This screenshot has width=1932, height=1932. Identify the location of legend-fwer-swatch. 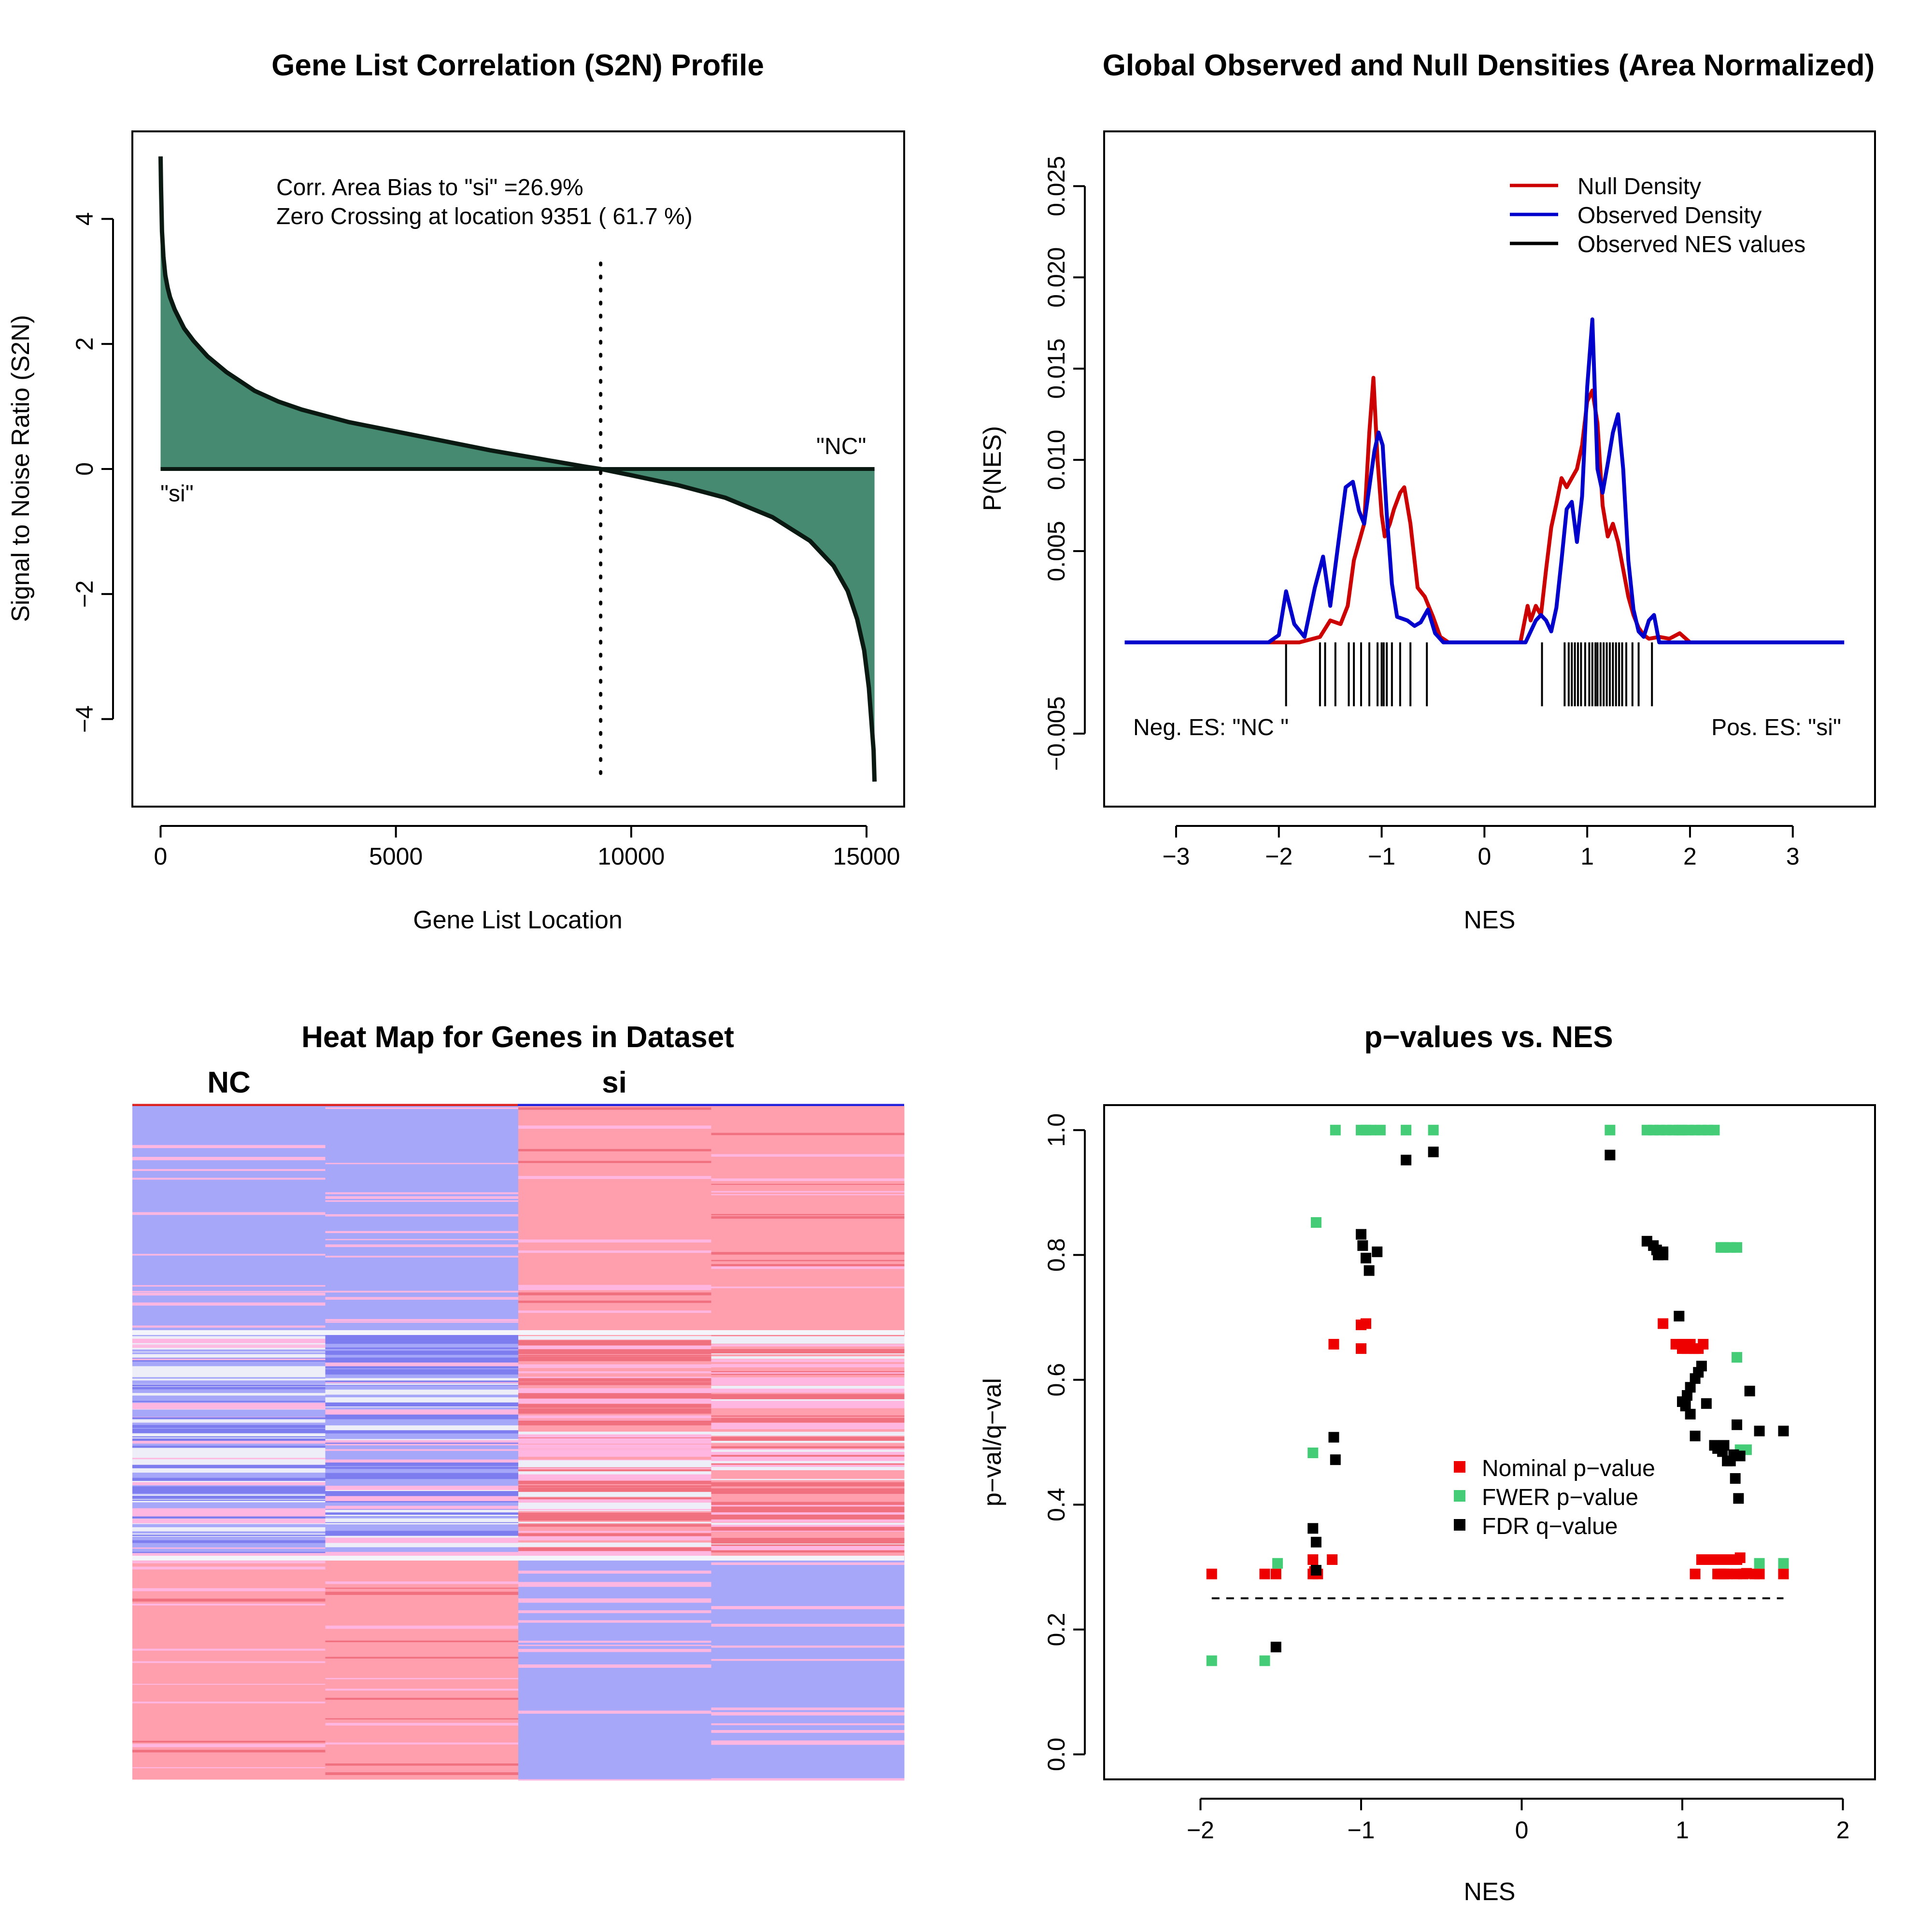
(1459, 1496).